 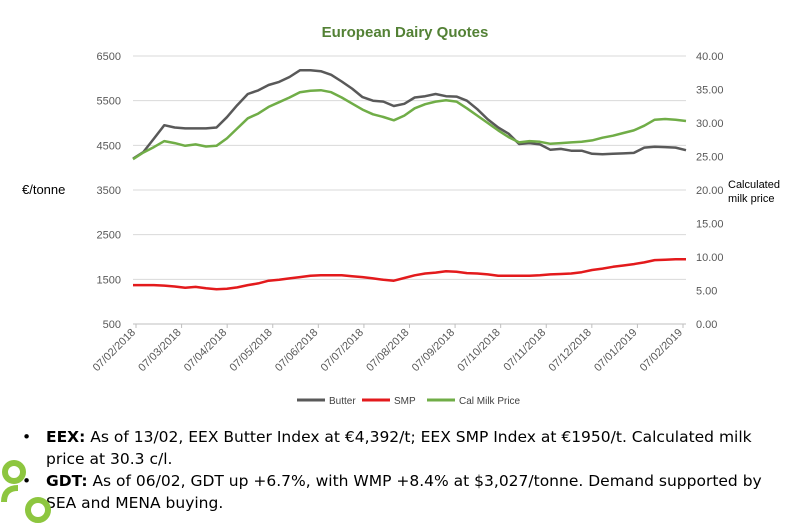 I want to click on legend: Butter SMP Cal Milk Price, so click(x=409, y=401).